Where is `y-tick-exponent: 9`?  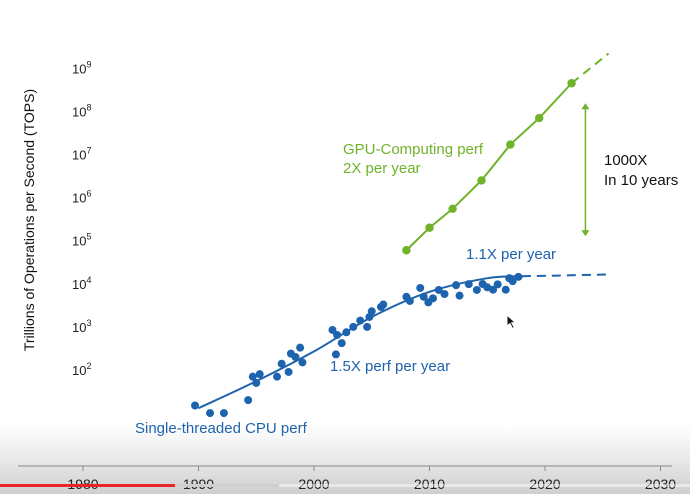
y-tick-exponent: 9 is located at coordinates (88, 64).